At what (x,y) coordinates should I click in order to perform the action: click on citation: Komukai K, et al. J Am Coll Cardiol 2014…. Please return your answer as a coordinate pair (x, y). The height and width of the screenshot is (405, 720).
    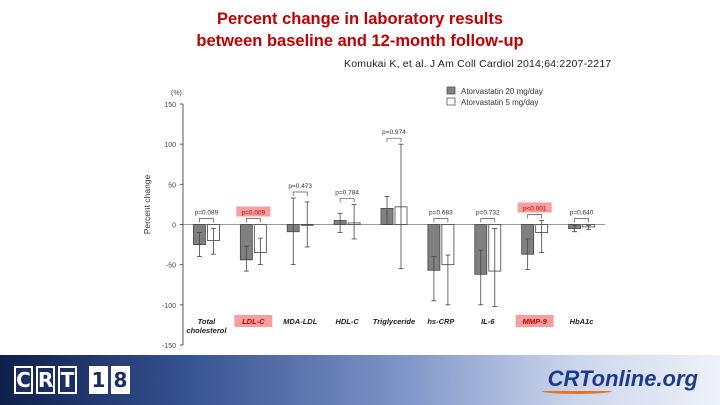
    Looking at the image, I should click on (478, 64).